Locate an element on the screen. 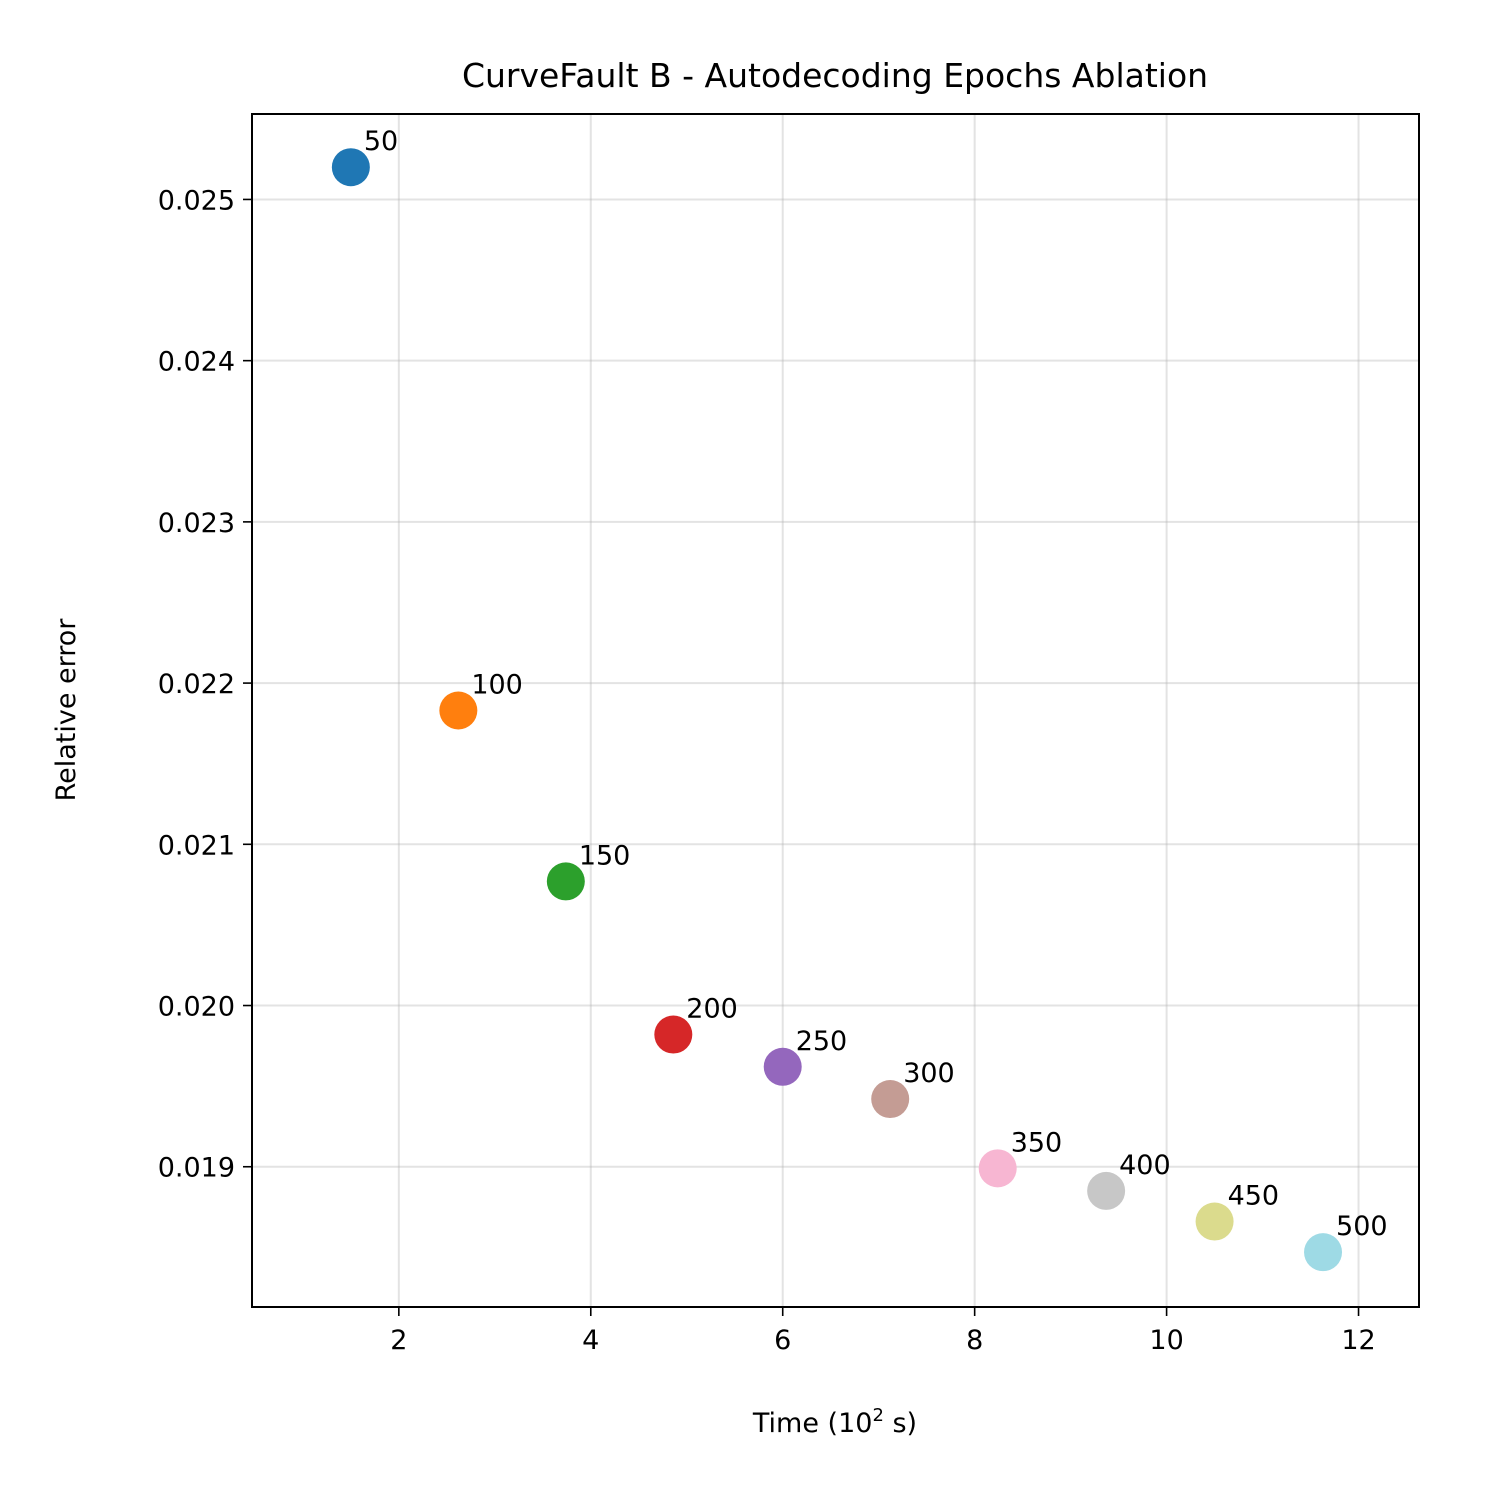  x-tick-label: 8 is located at coordinates (974, 1340).